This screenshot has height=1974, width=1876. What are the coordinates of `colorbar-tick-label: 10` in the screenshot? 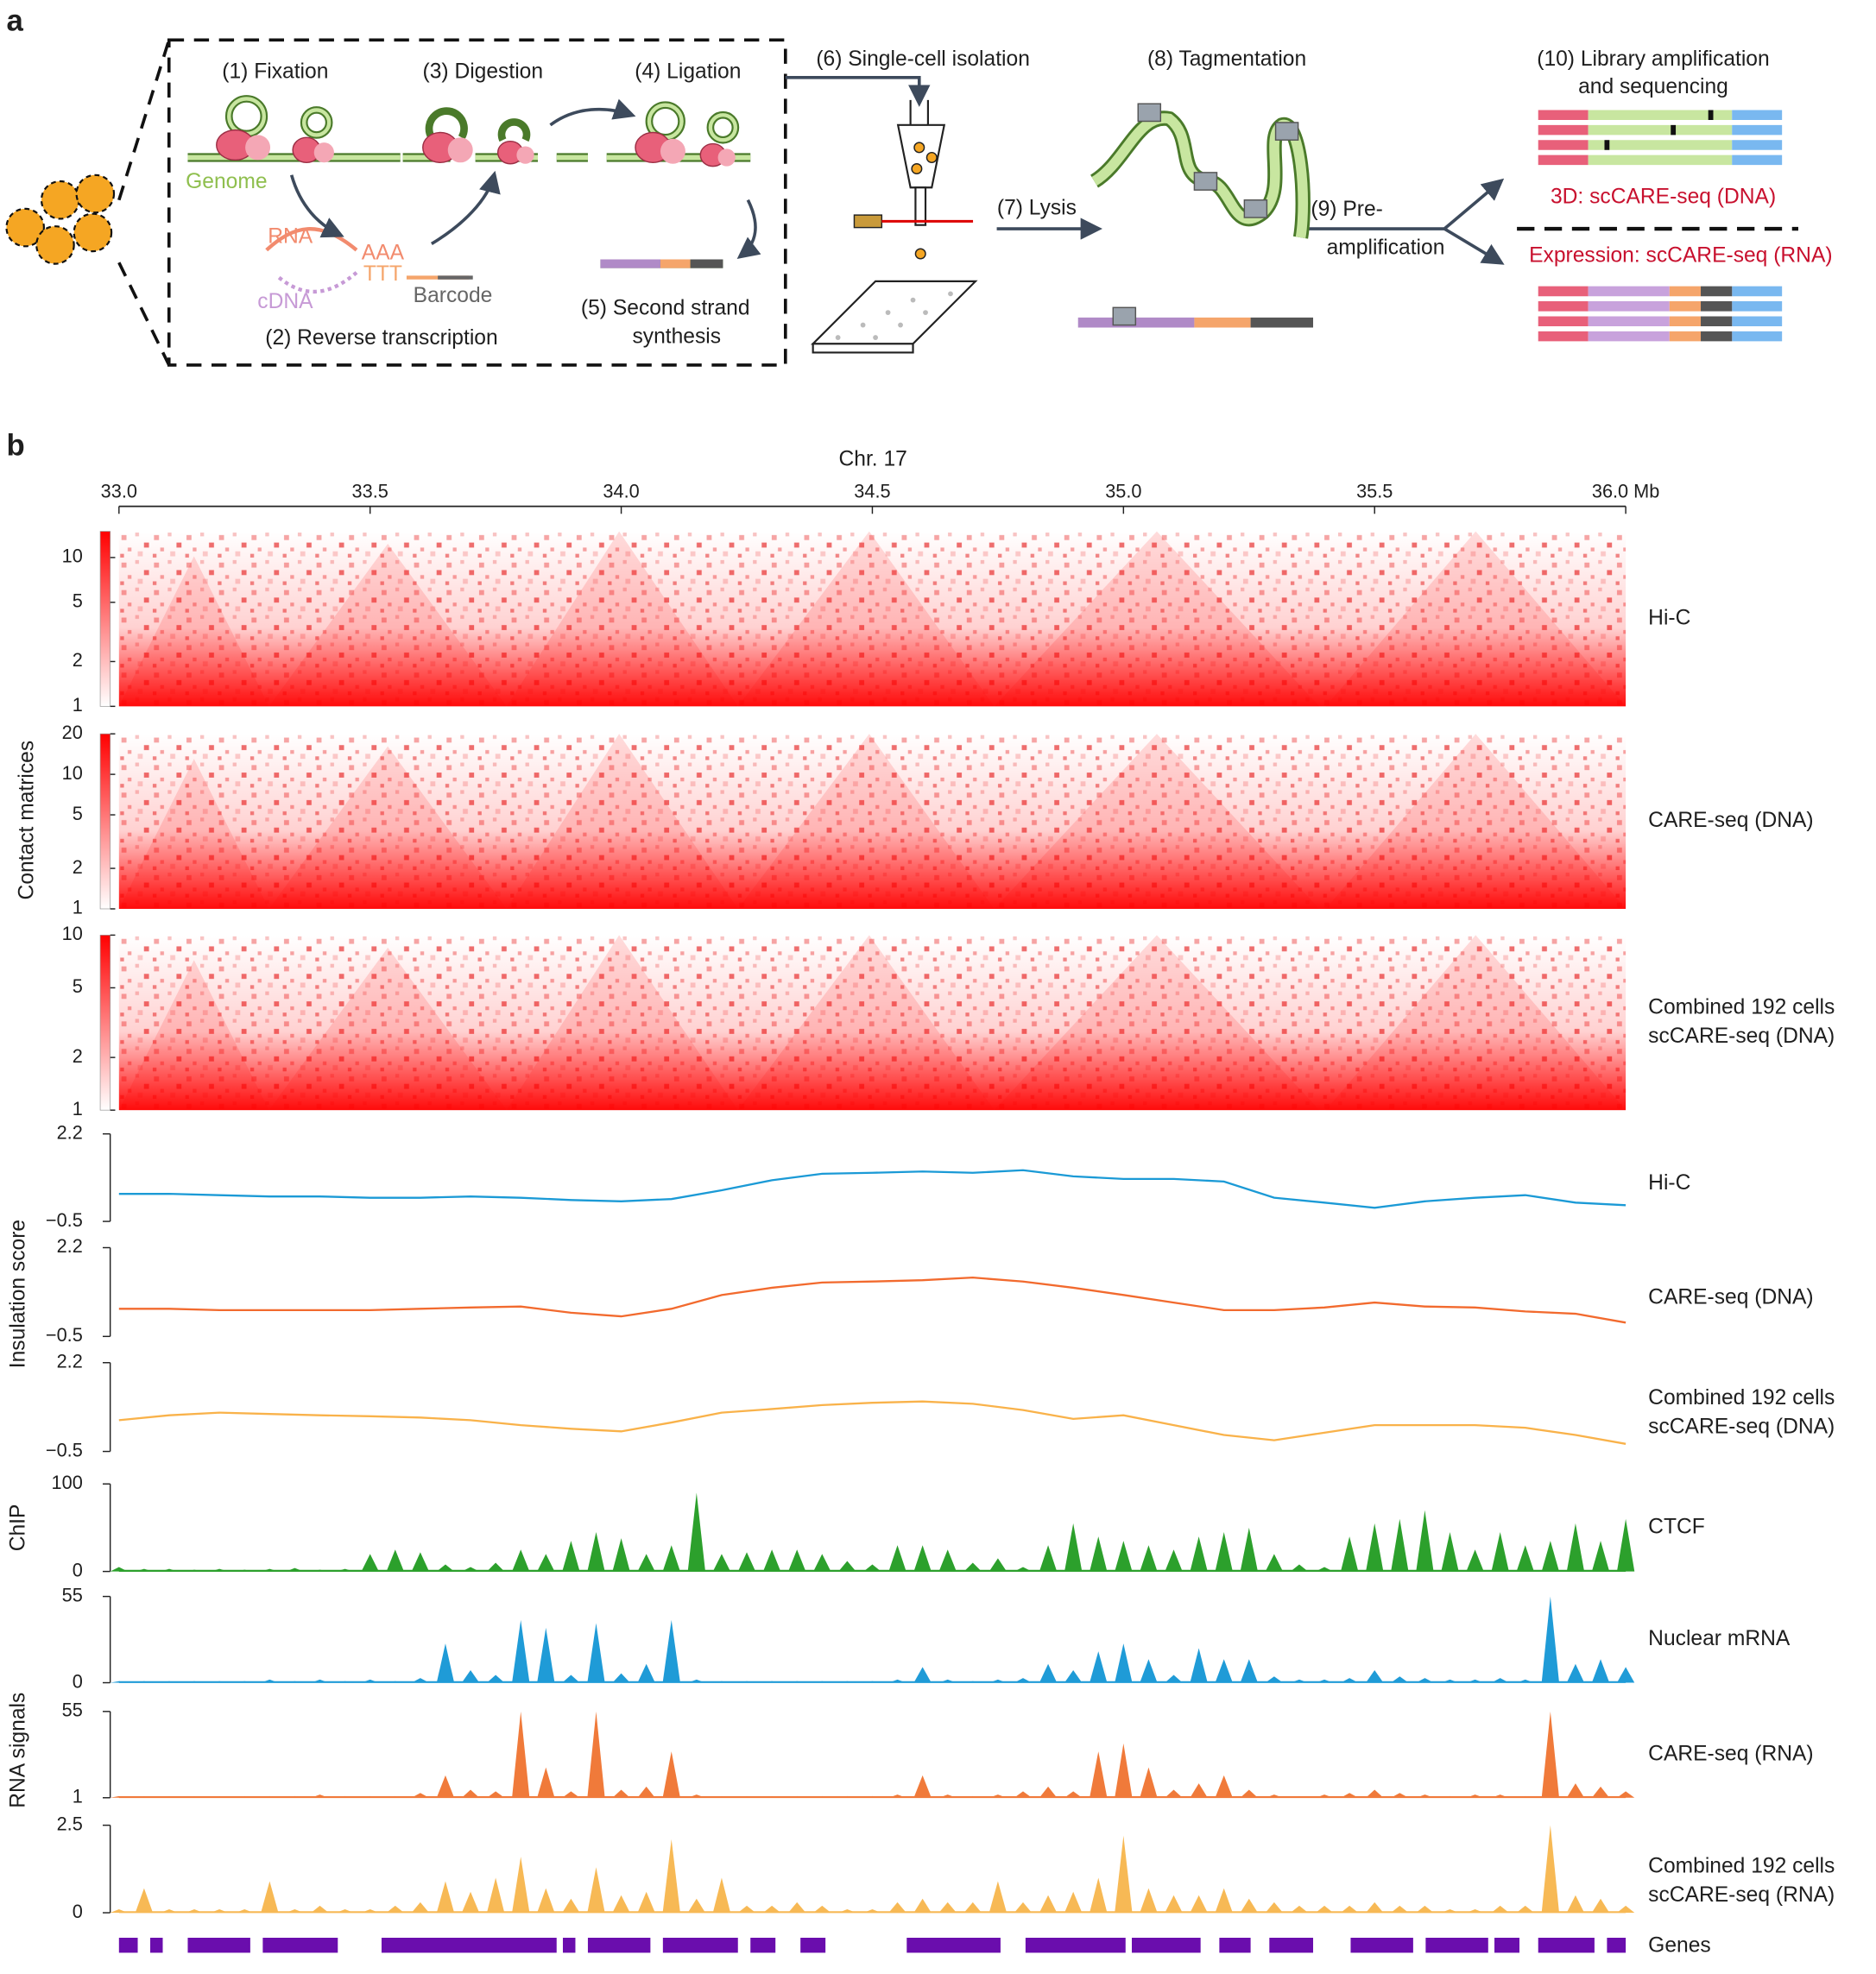 It's located at (72, 556).